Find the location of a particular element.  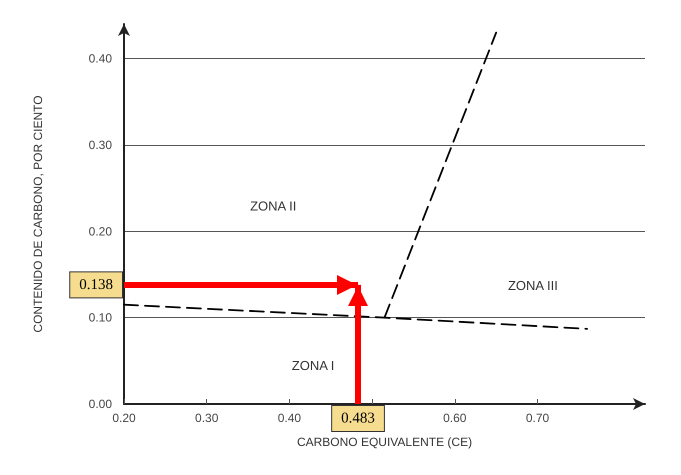

y-axis-title: CONTENIDO DE CARBONO, POR CIENTO is located at coordinates (38, 214).